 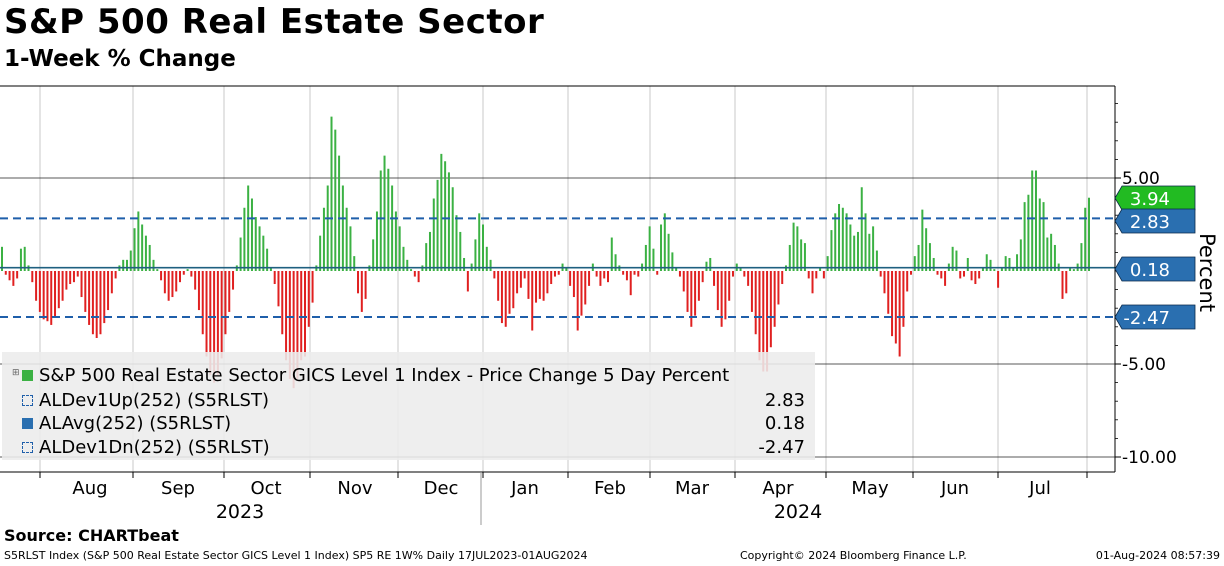 What do you see at coordinates (1039, 488) in the screenshot?
I see `x-month-label: Jul` at bounding box center [1039, 488].